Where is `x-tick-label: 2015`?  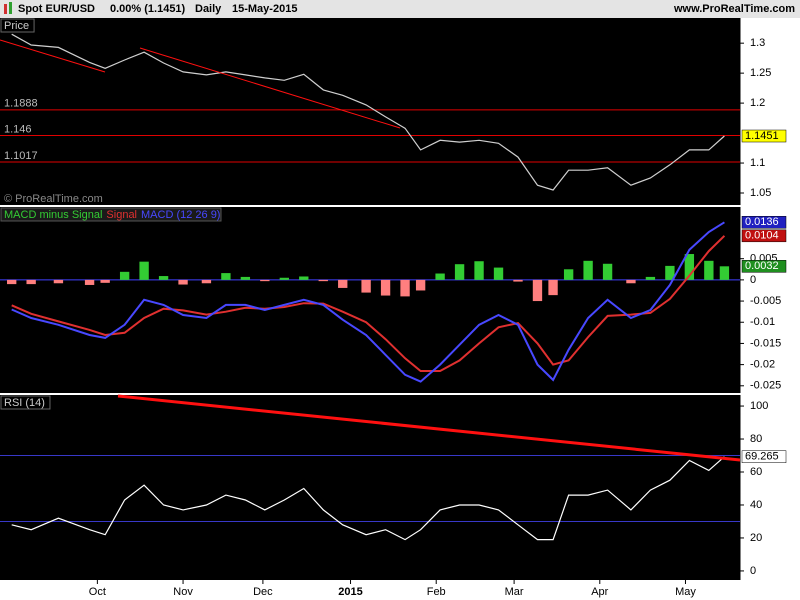 x-tick-label: 2015 is located at coordinates (350, 592).